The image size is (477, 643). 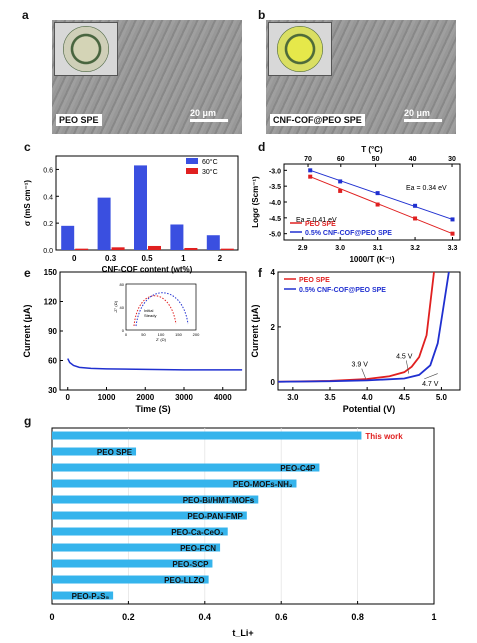 What do you see at coordinates (275, 171) in the screenshot?
I see `y-tick-label: -3.0` at bounding box center [275, 171].